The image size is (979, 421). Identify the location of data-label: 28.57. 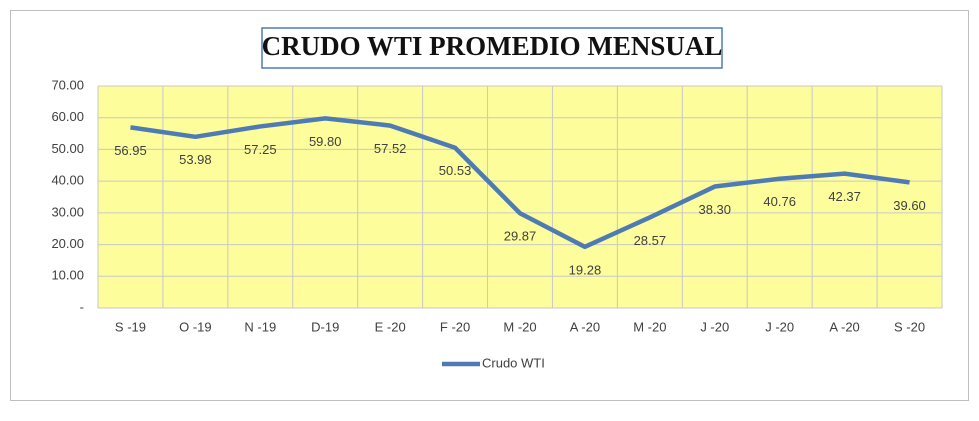
(650, 240).